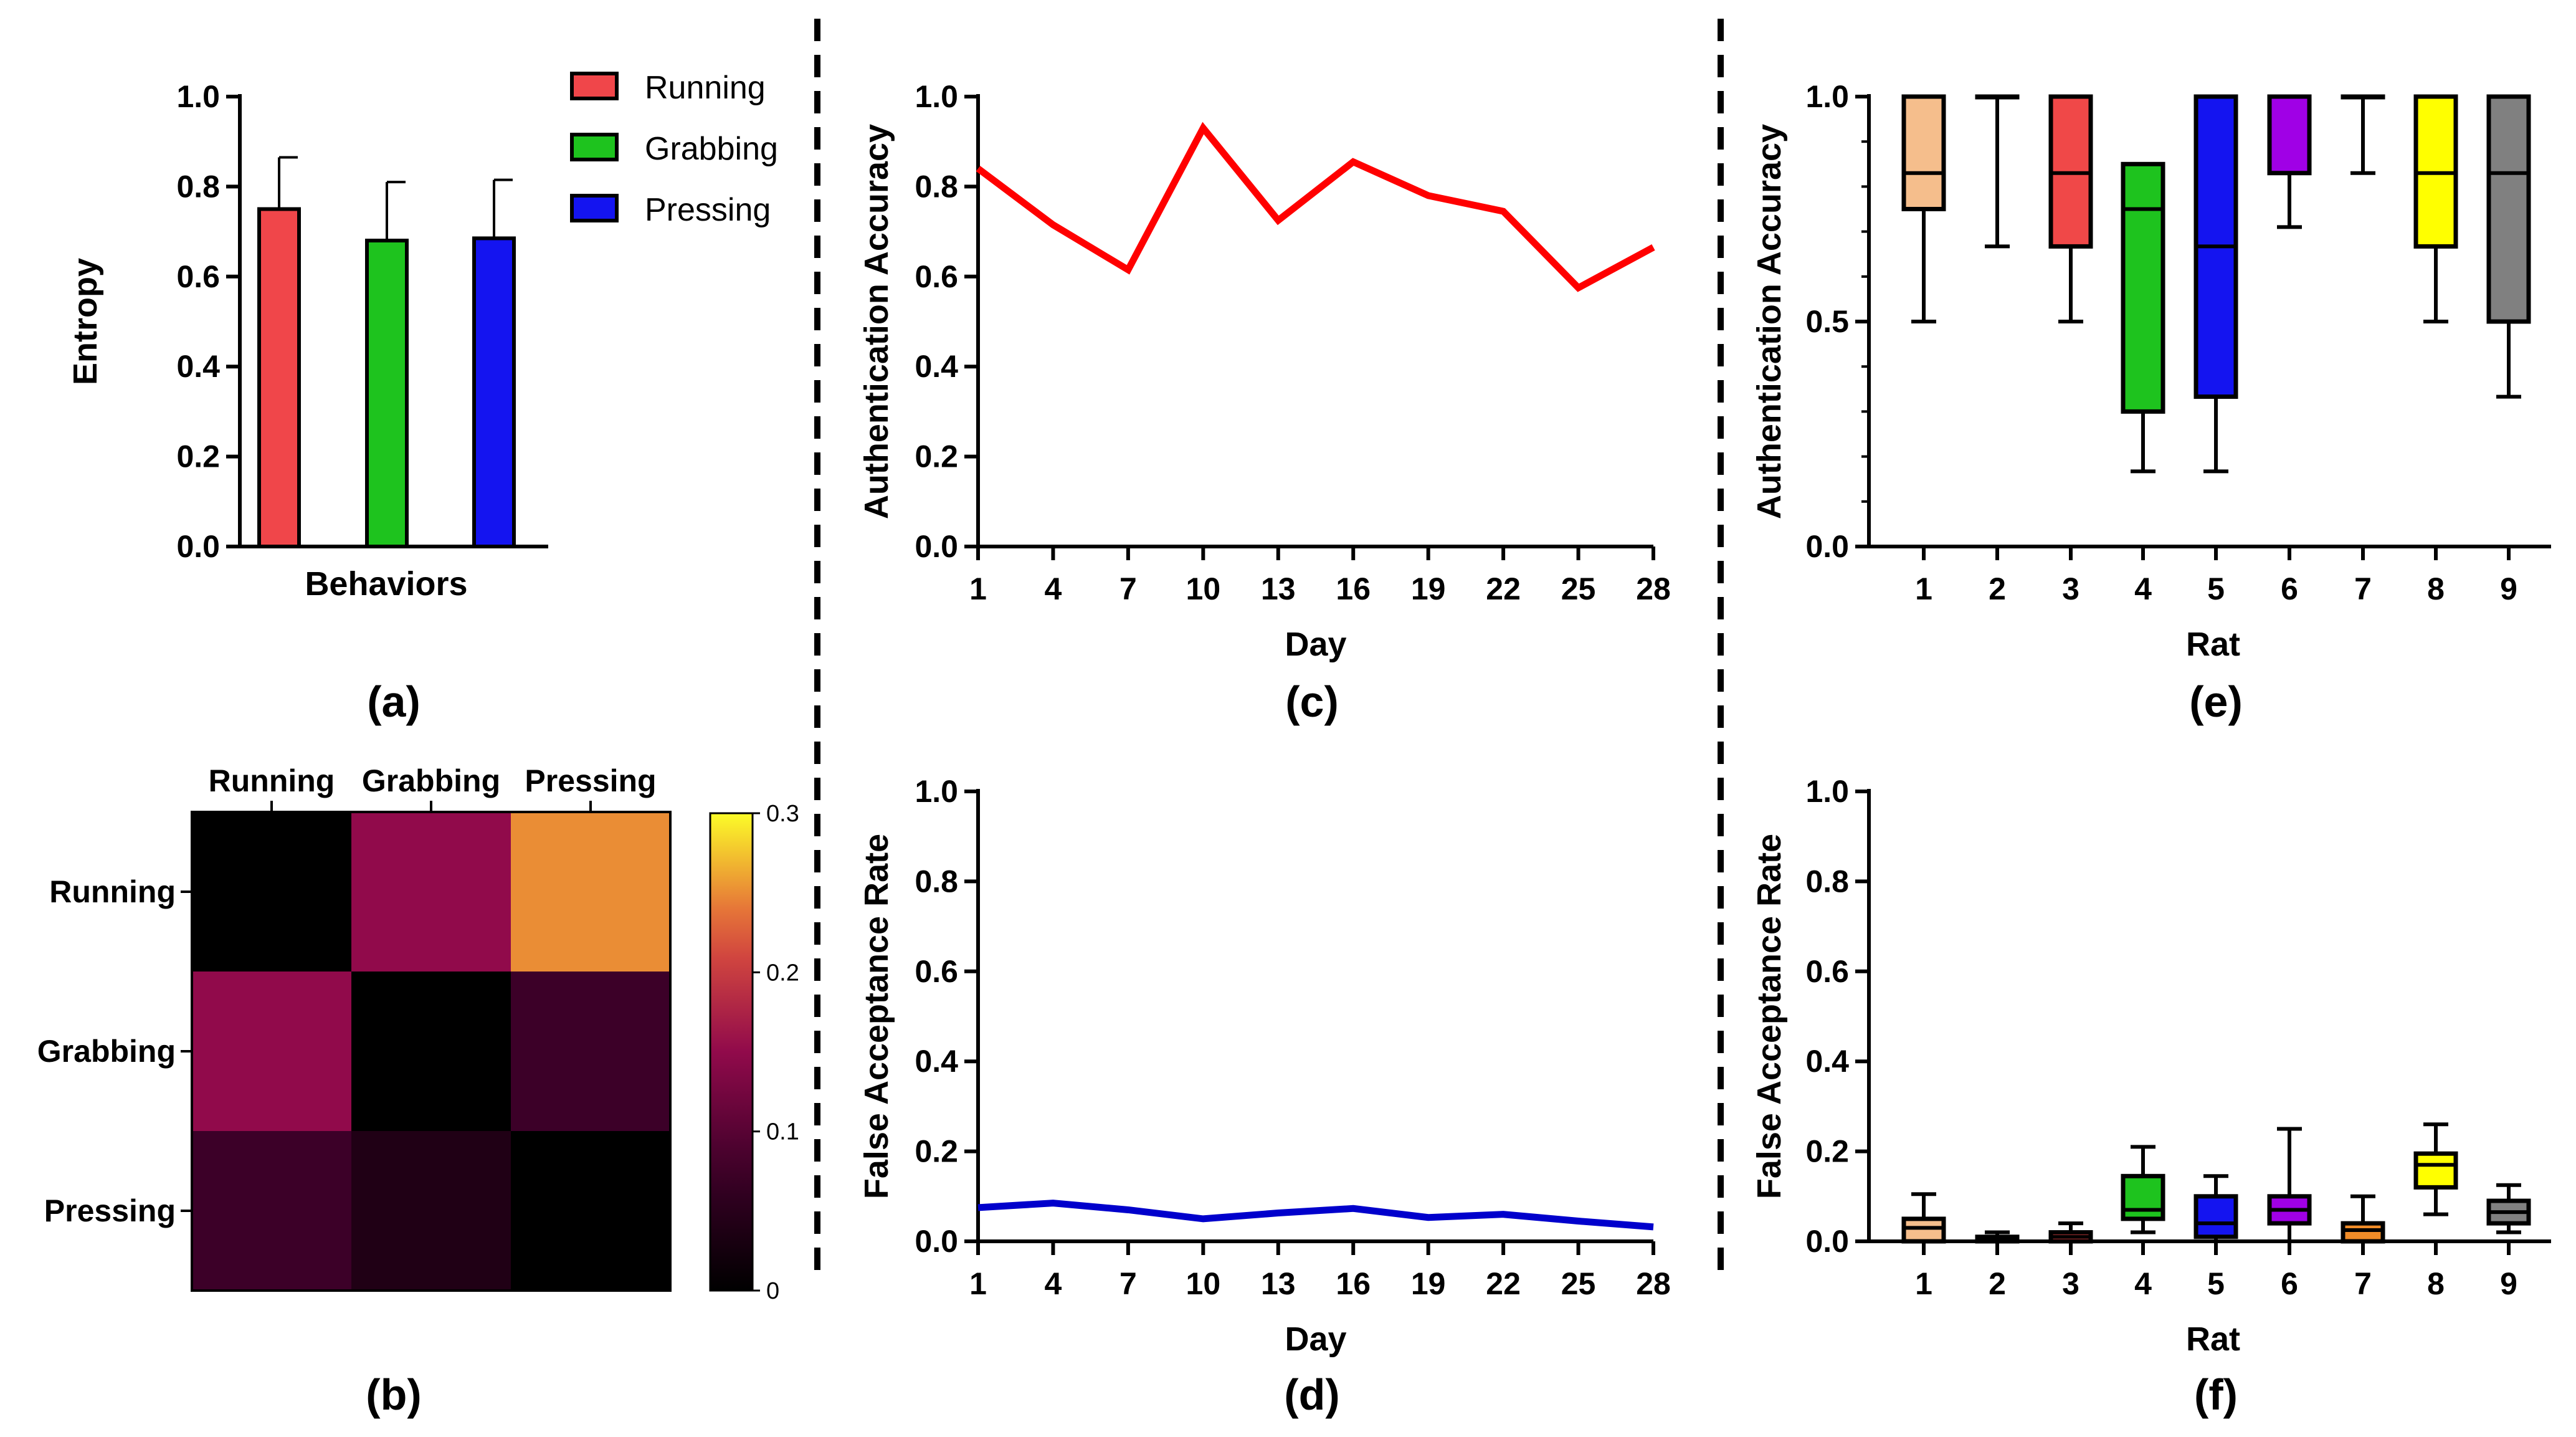 This screenshot has height=1437, width=2576. What do you see at coordinates (772, 1291) in the screenshot?
I see `colorbar-tick-label: 0` at bounding box center [772, 1291].